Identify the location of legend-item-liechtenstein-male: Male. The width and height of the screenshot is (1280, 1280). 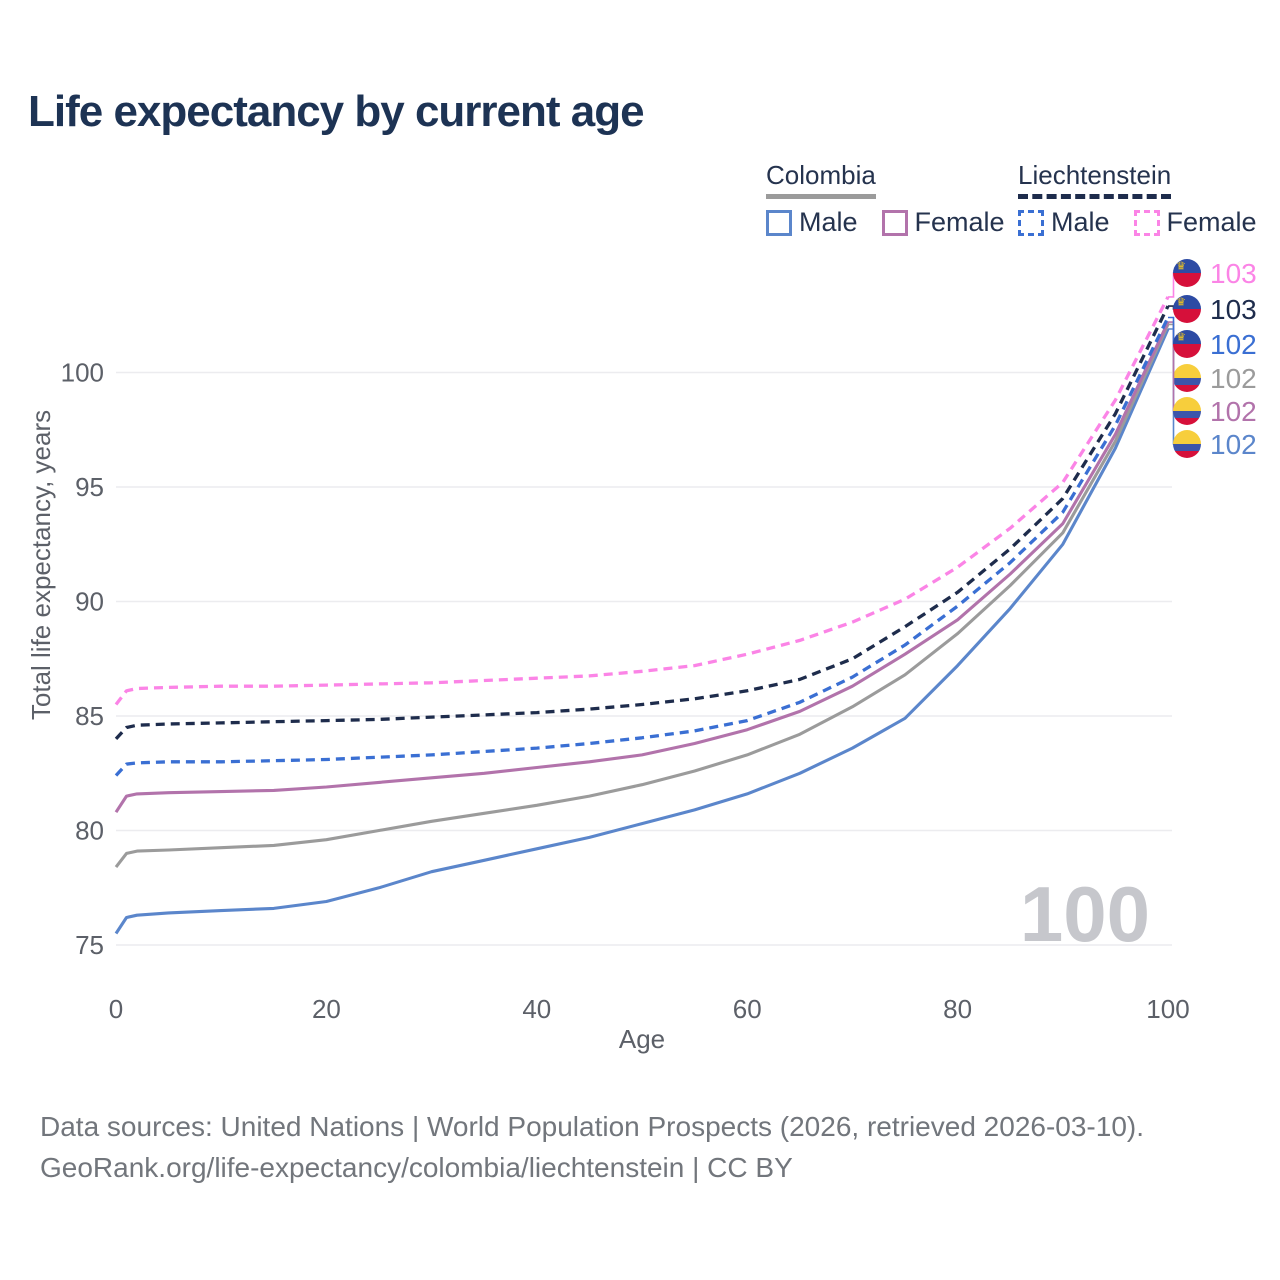
(1080, 222).